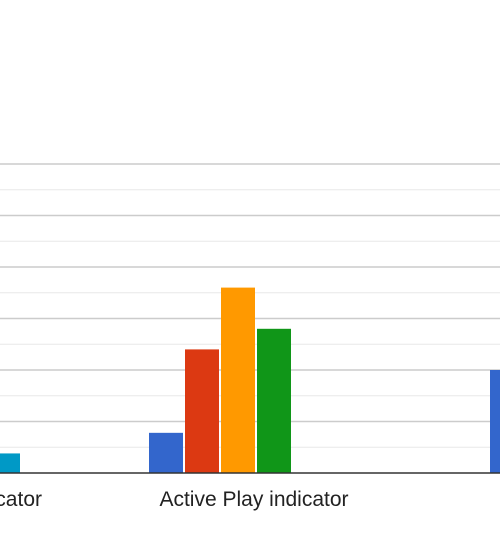 Image resolution: width=500 pixels, height=558 pixels. Describe the element at coordinates (238, 380) in the screenshot. I see `bar-cat1-series2` at that location.